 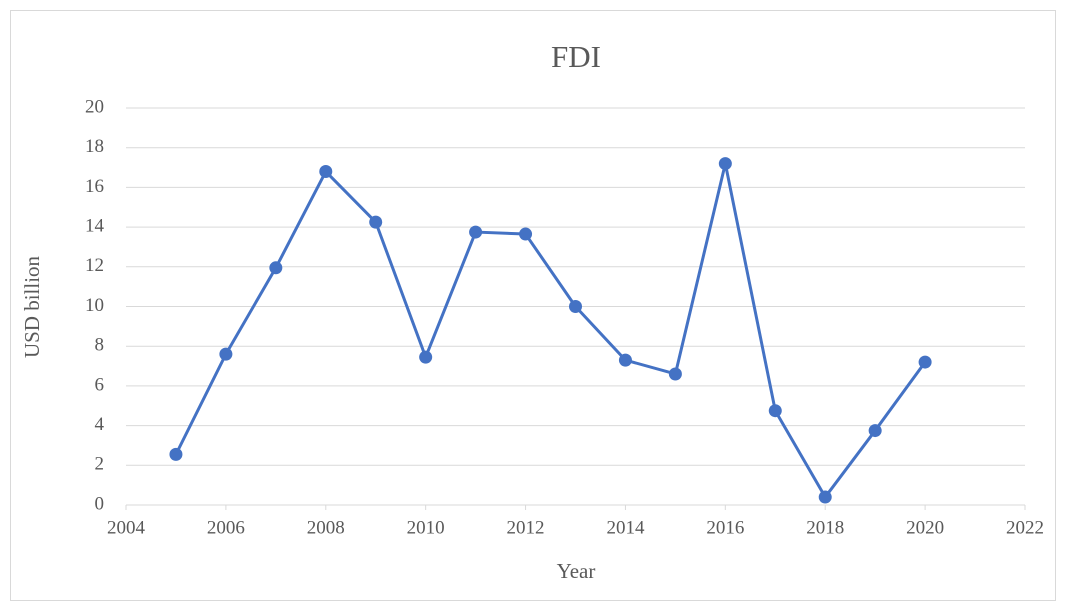 What do you see at coordinates (576, 56) in the screenshot?
I see `chart-title: FDI` at bounding box center [576, 56].